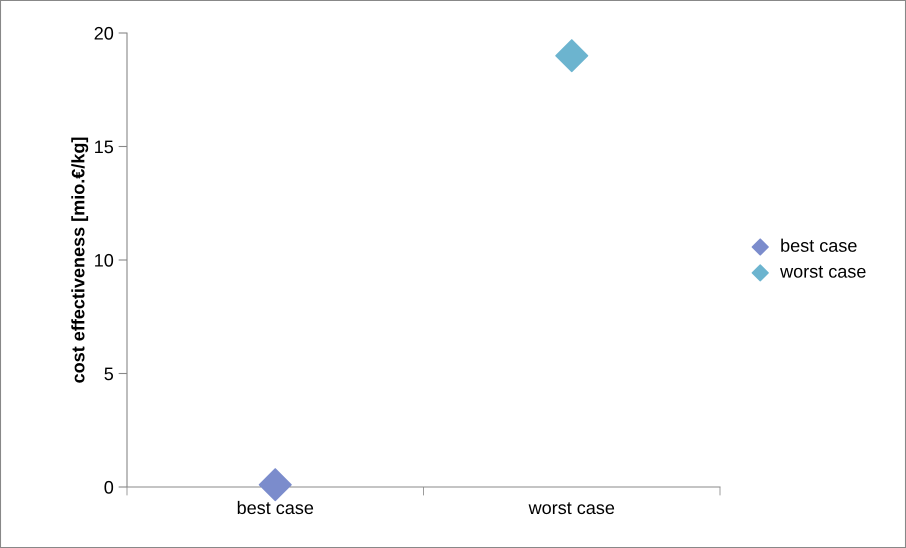  What do you see at coordinates (104, 147) in the screenshot?
I see `y-tick-label: 15` at bounding box center [104, 147].